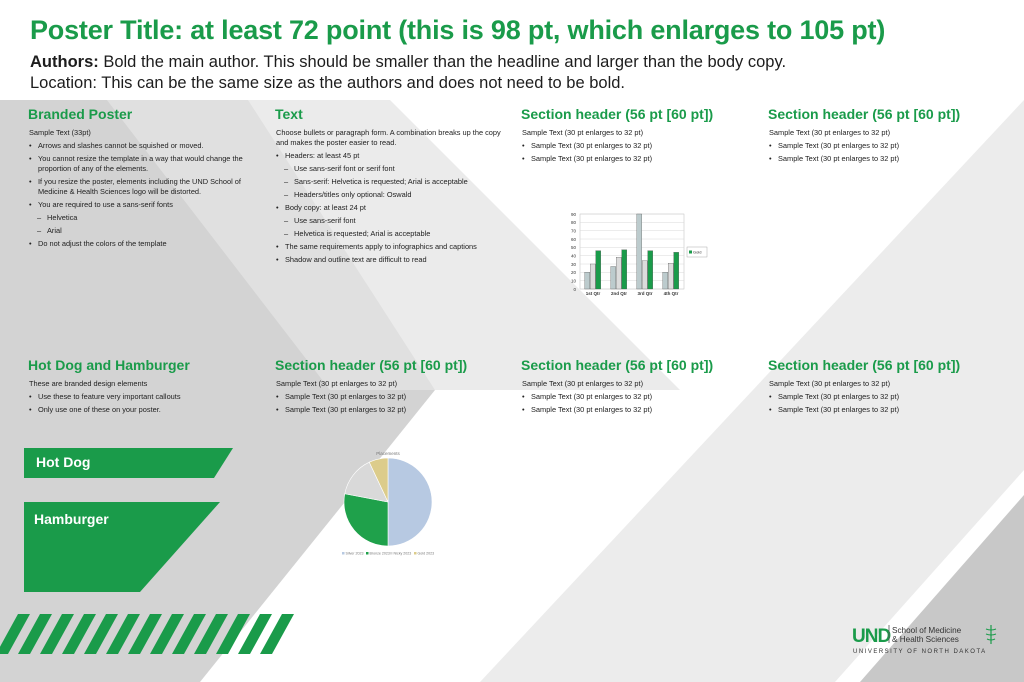 This screenshot has height=682, width=1024. Describe the element at coordinates (144, 410) in the screenshot. I see `bullet-item: Only use one of these on your poster.` at that location.